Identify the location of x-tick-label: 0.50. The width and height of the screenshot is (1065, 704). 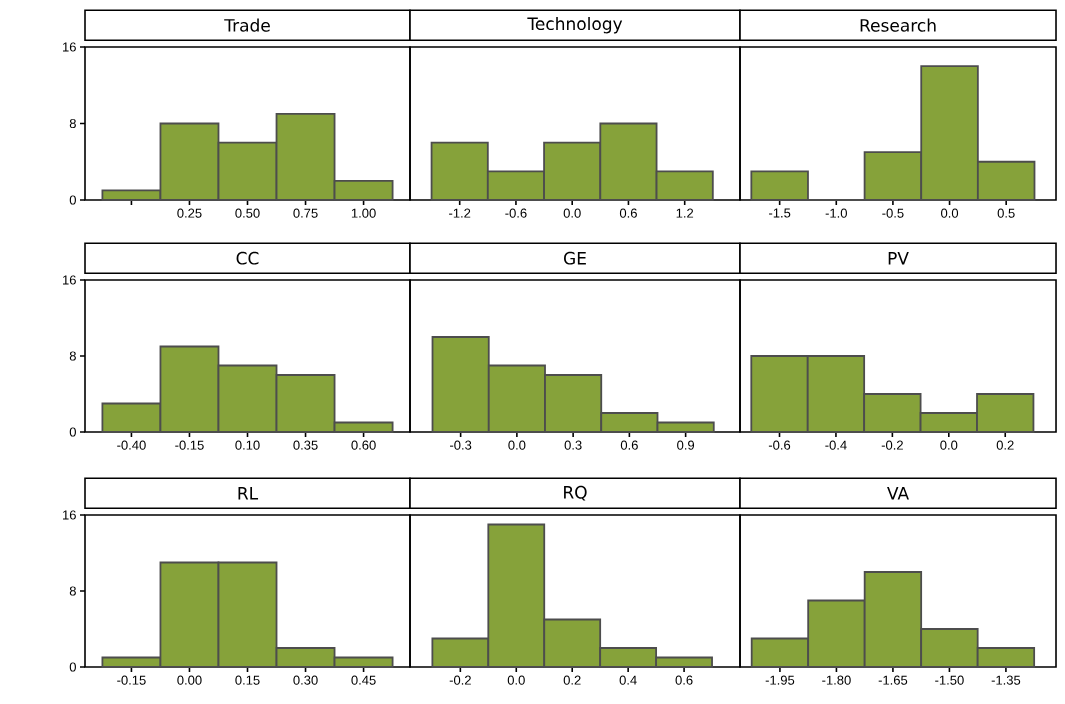
(247, 213).